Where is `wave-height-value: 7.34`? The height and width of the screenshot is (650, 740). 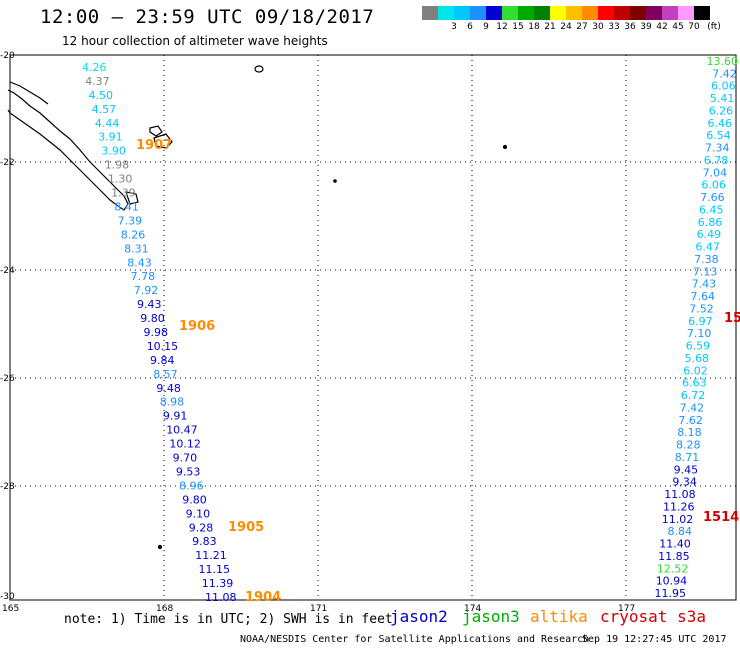
wave-height-value: 7.34 is located at coordinates (717, 148).